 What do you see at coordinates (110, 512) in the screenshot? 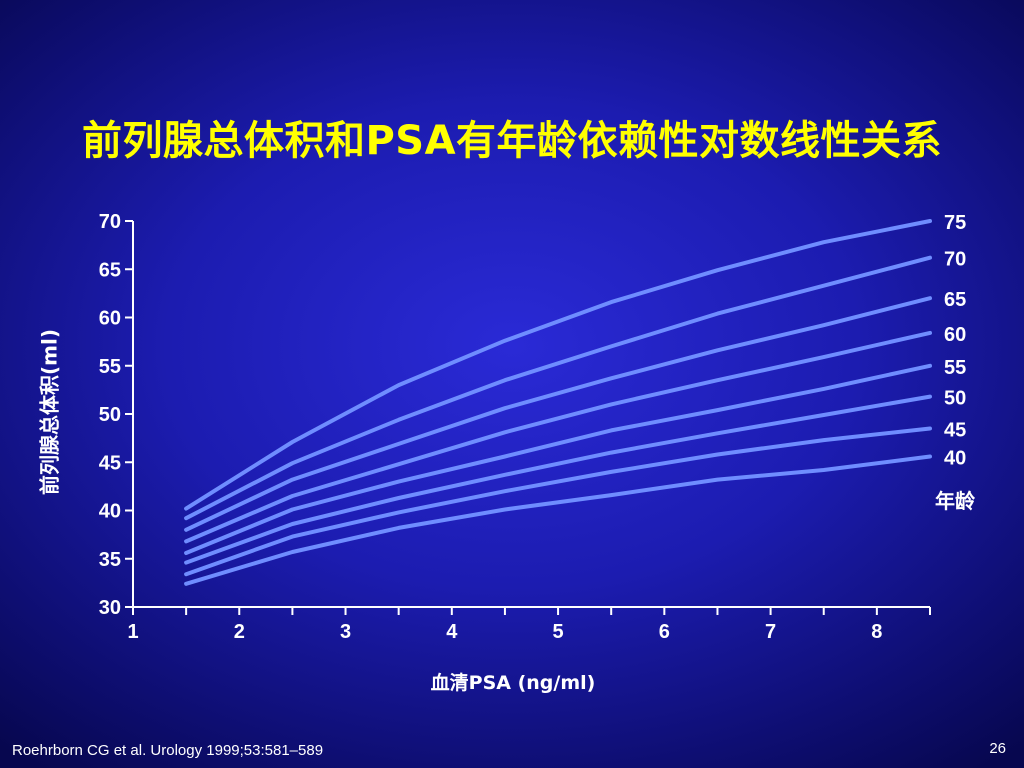
I see `y-tick-label: 40` at bounding box center [110, 512].